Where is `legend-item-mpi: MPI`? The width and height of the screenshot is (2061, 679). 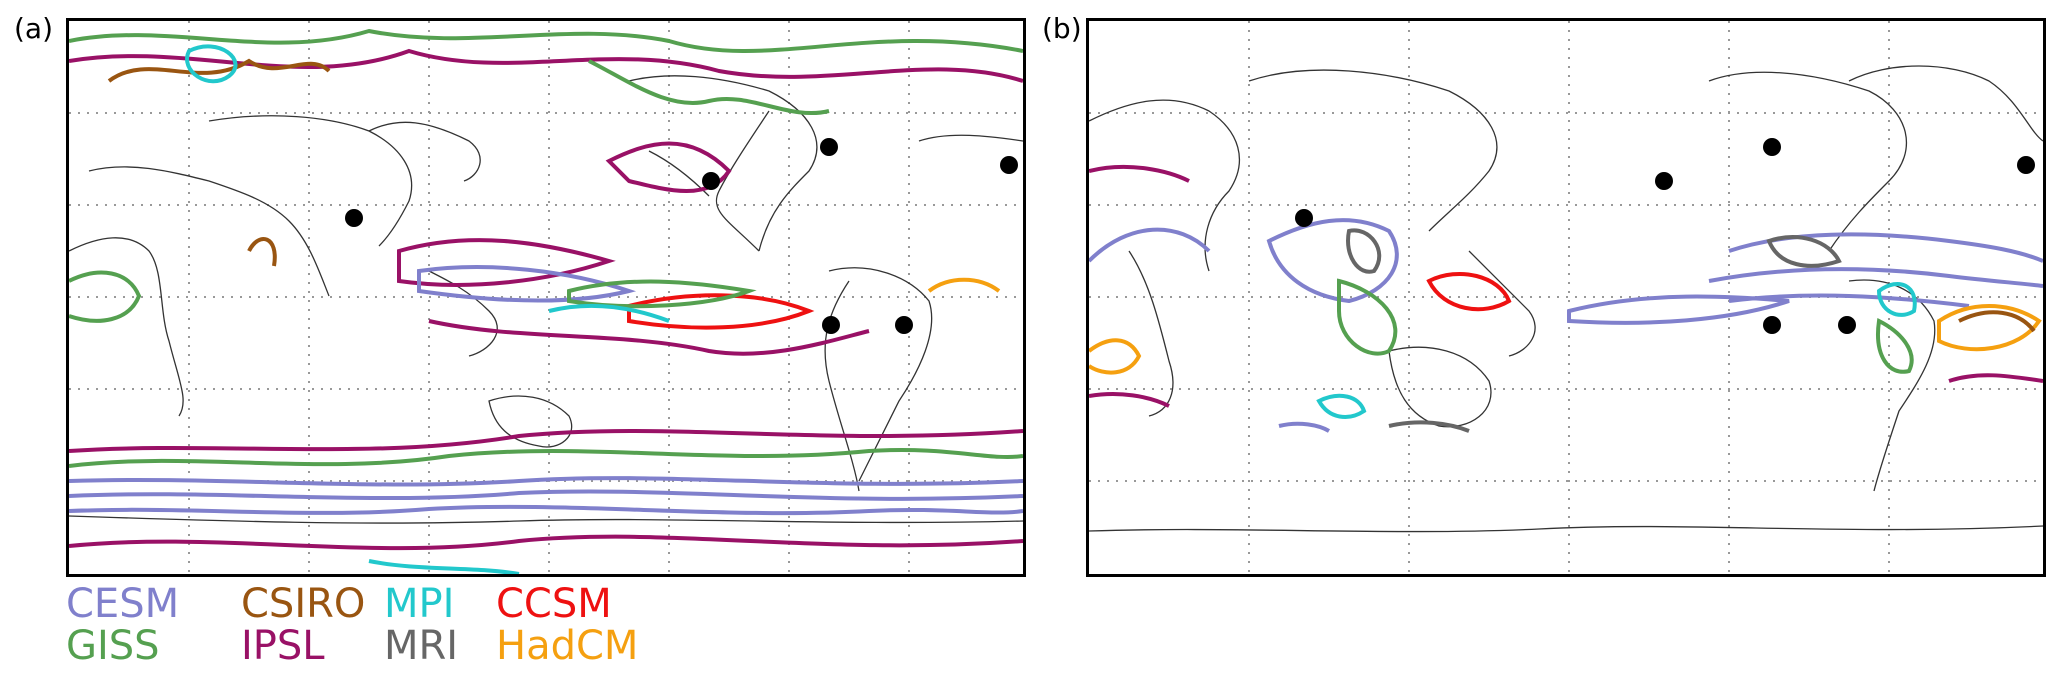
legend-item-mpi: MPI is located at coordinates (419, 604).